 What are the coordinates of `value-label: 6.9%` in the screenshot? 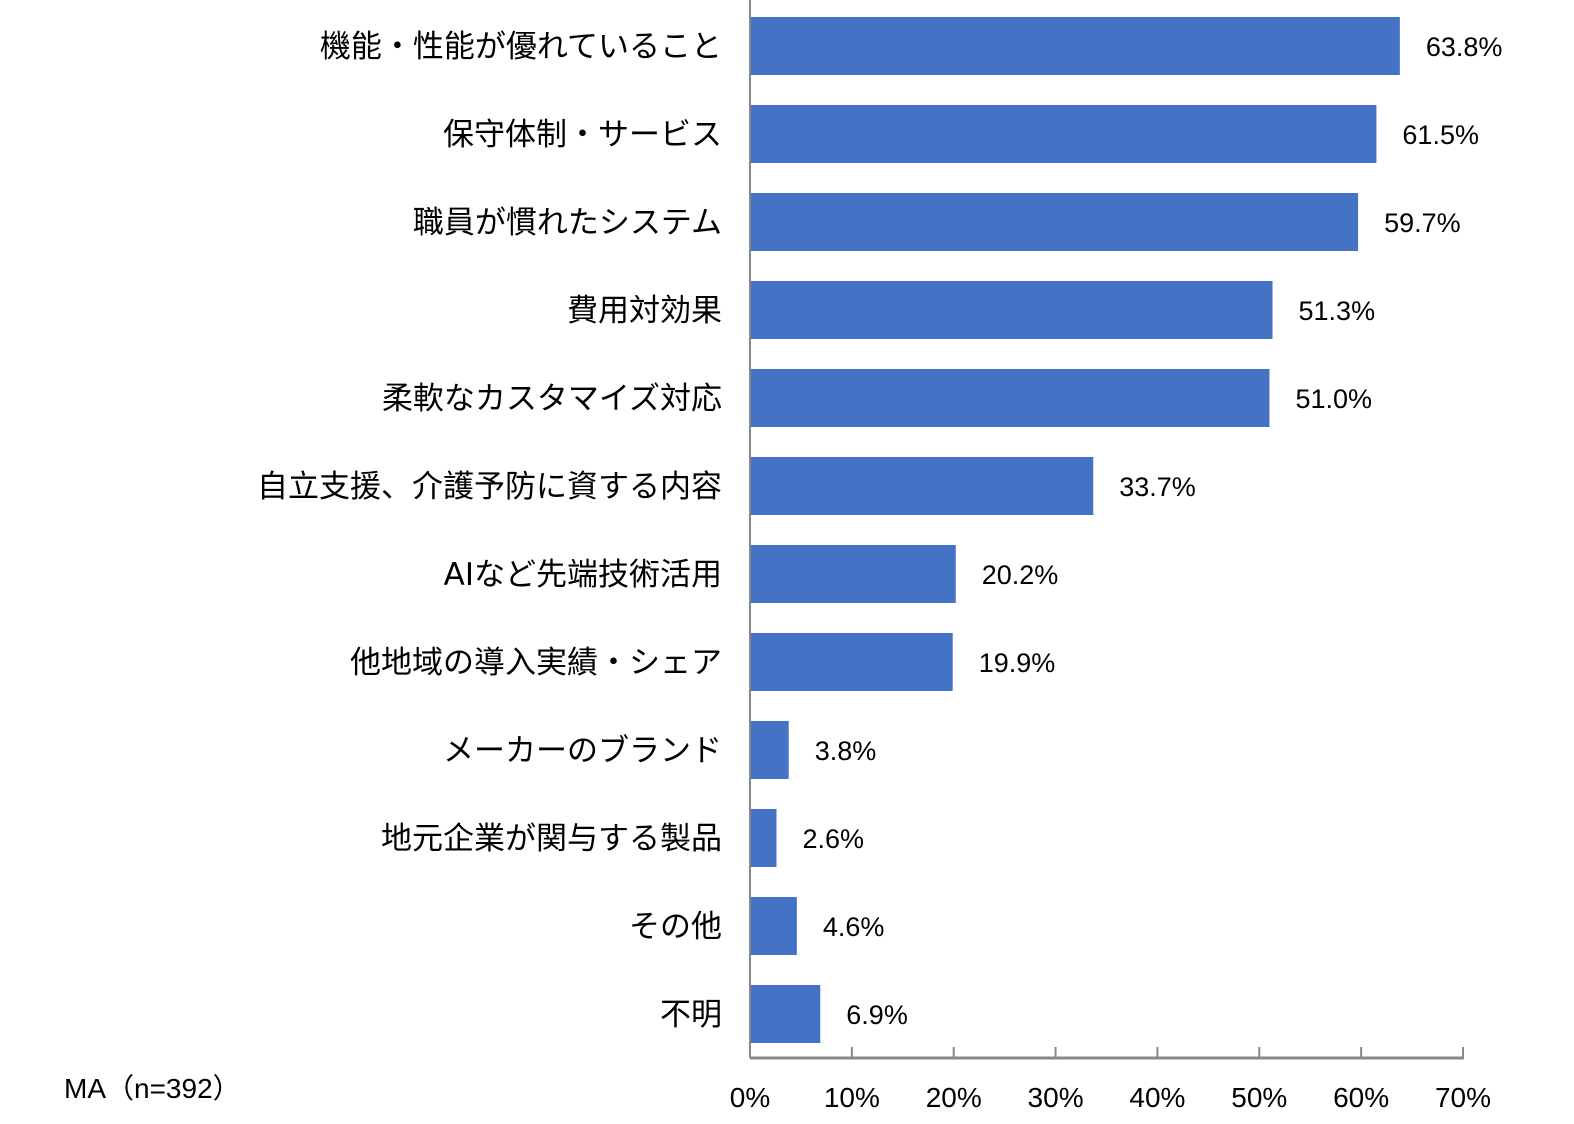 It's located at (877, 1015).